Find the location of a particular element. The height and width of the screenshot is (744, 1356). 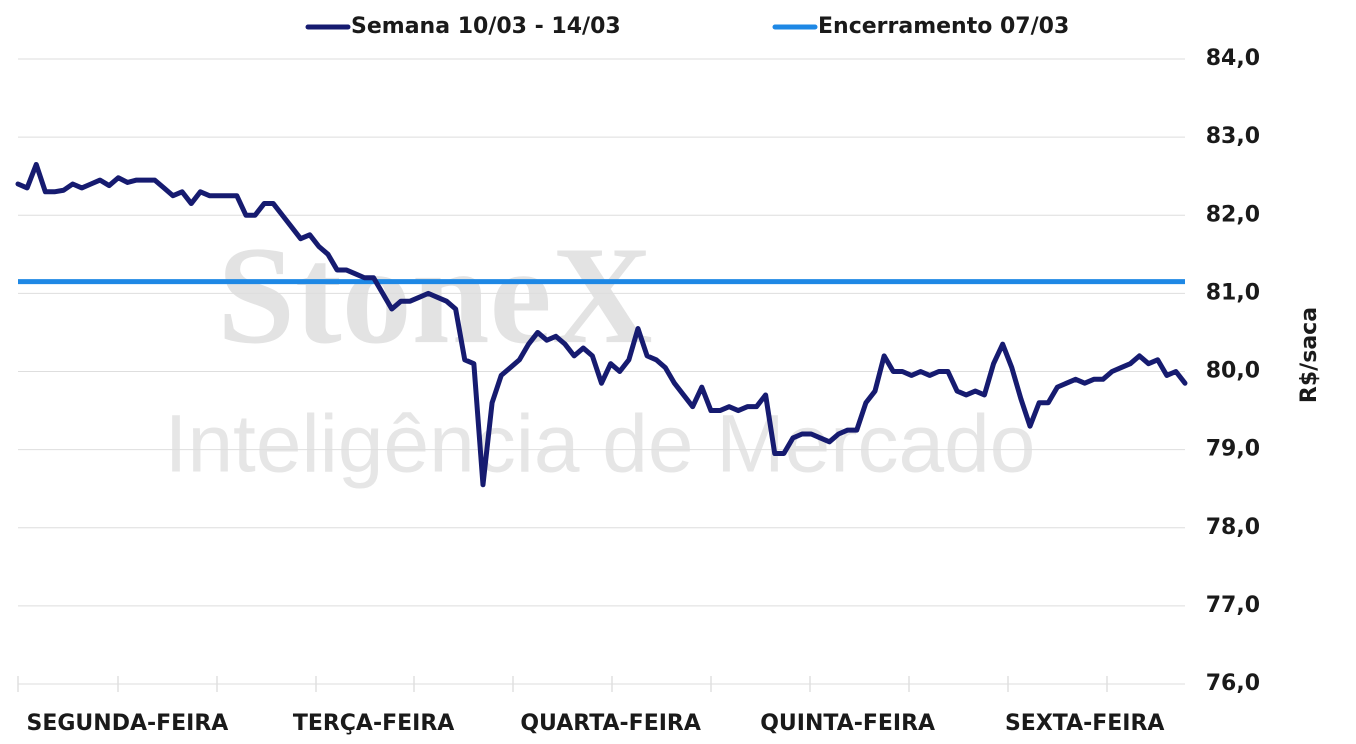

x-tick-label: TERÇA-FEIRA is located at coordinates (374, 723).